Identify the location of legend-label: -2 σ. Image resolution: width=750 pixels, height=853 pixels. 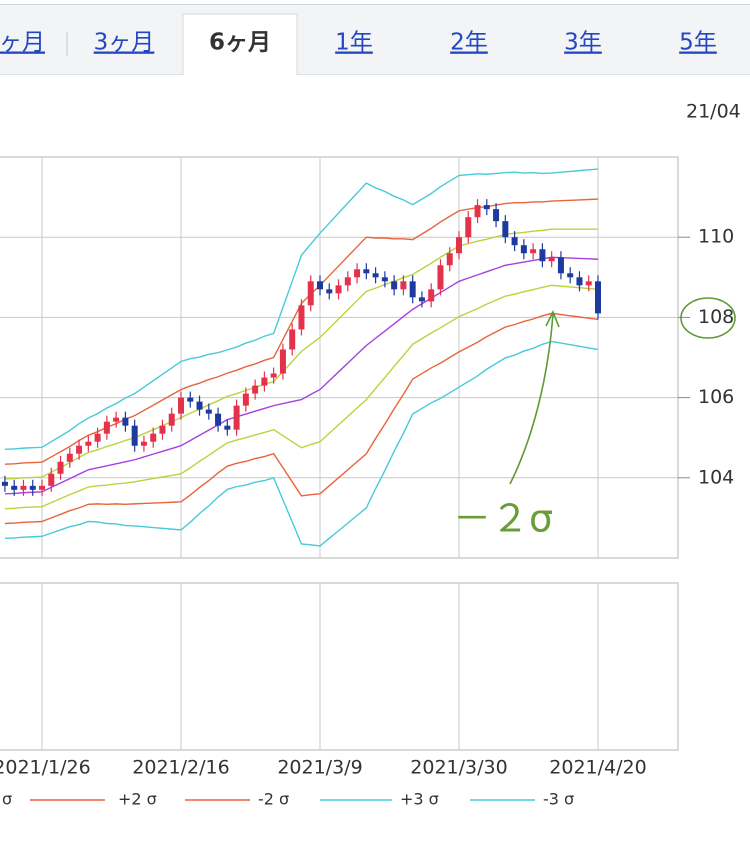
(273, 799).